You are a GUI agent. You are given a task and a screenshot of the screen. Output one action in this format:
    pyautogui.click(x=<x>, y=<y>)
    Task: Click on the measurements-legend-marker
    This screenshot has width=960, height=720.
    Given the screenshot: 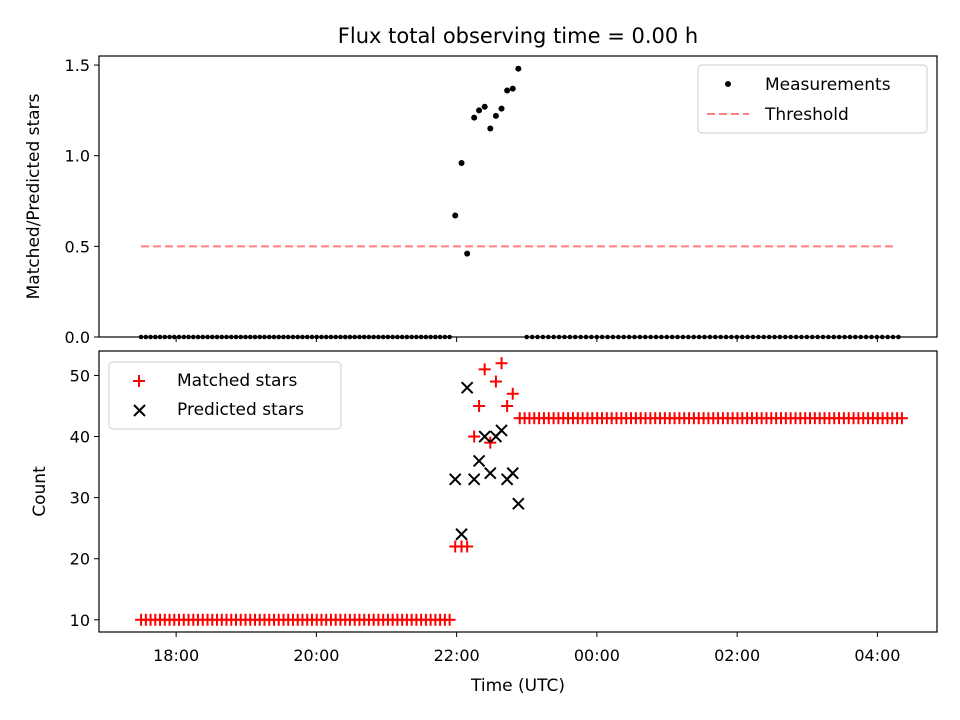 What is the action you would take?
    pyautogui.click(x=728, y=84)
    